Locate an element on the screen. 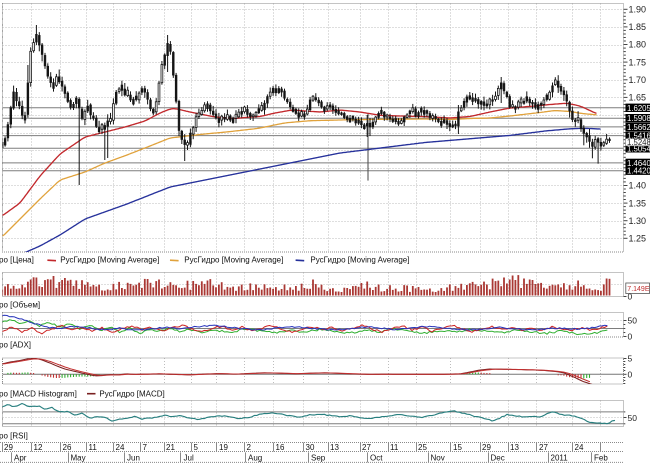 The image size is (650, 463). svg-text: ро [MACD Histogram] is located at coordinates (38, 394).